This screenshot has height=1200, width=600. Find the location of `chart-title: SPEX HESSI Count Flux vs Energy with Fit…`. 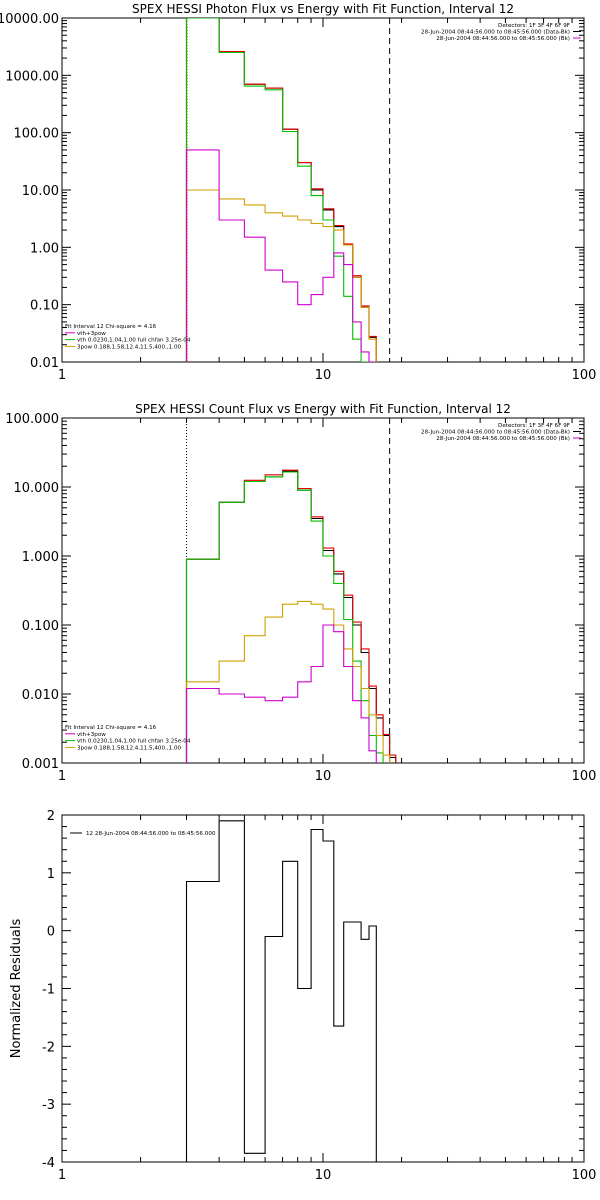

chart-title: SPEX HESSI Count Flux vs Energy with Fit… is located at coordinates (323, 409).